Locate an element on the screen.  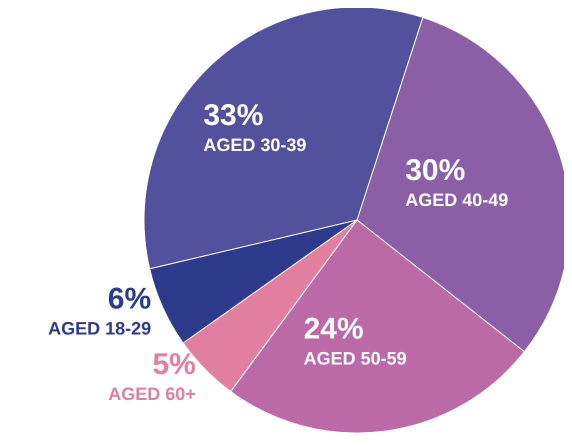
data-label: 6% is located at coordinates (130, 299).